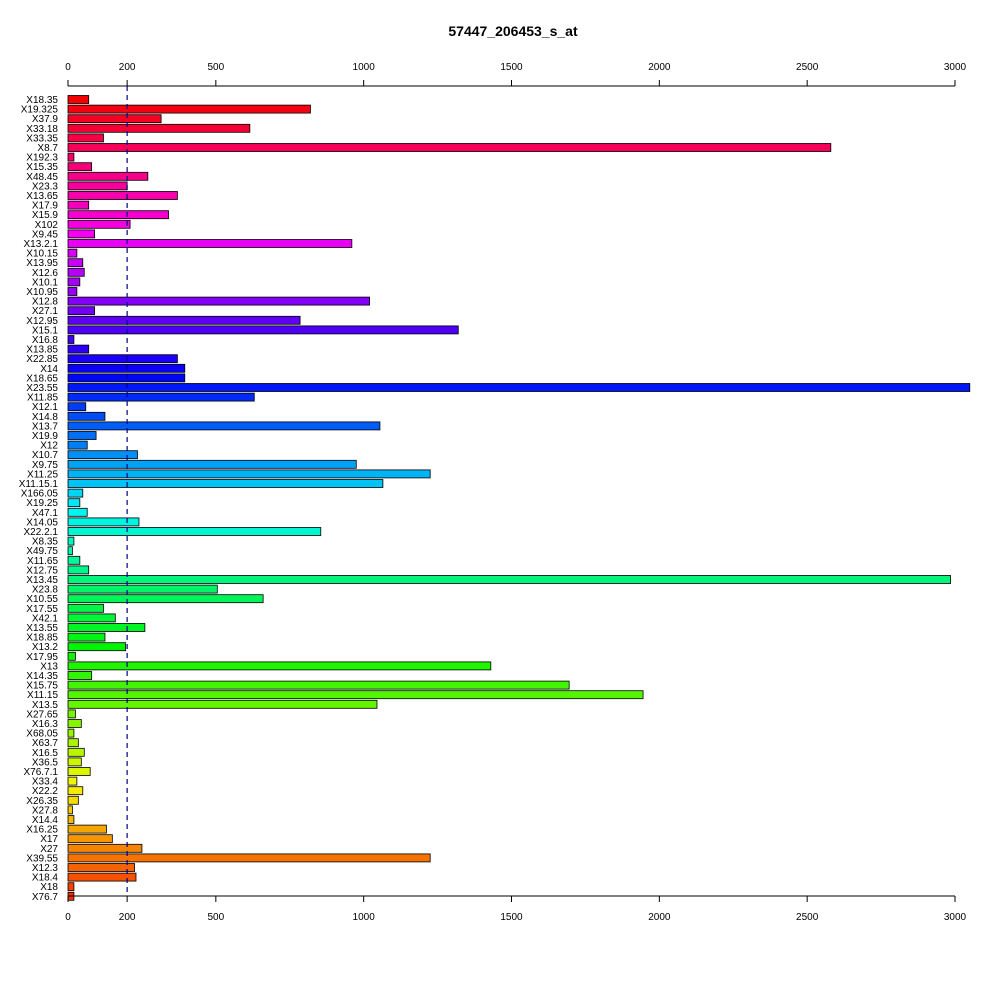  Describe the element at coordinates (78, 570) in the screenshot. I see `bar-X12.75` at that location.